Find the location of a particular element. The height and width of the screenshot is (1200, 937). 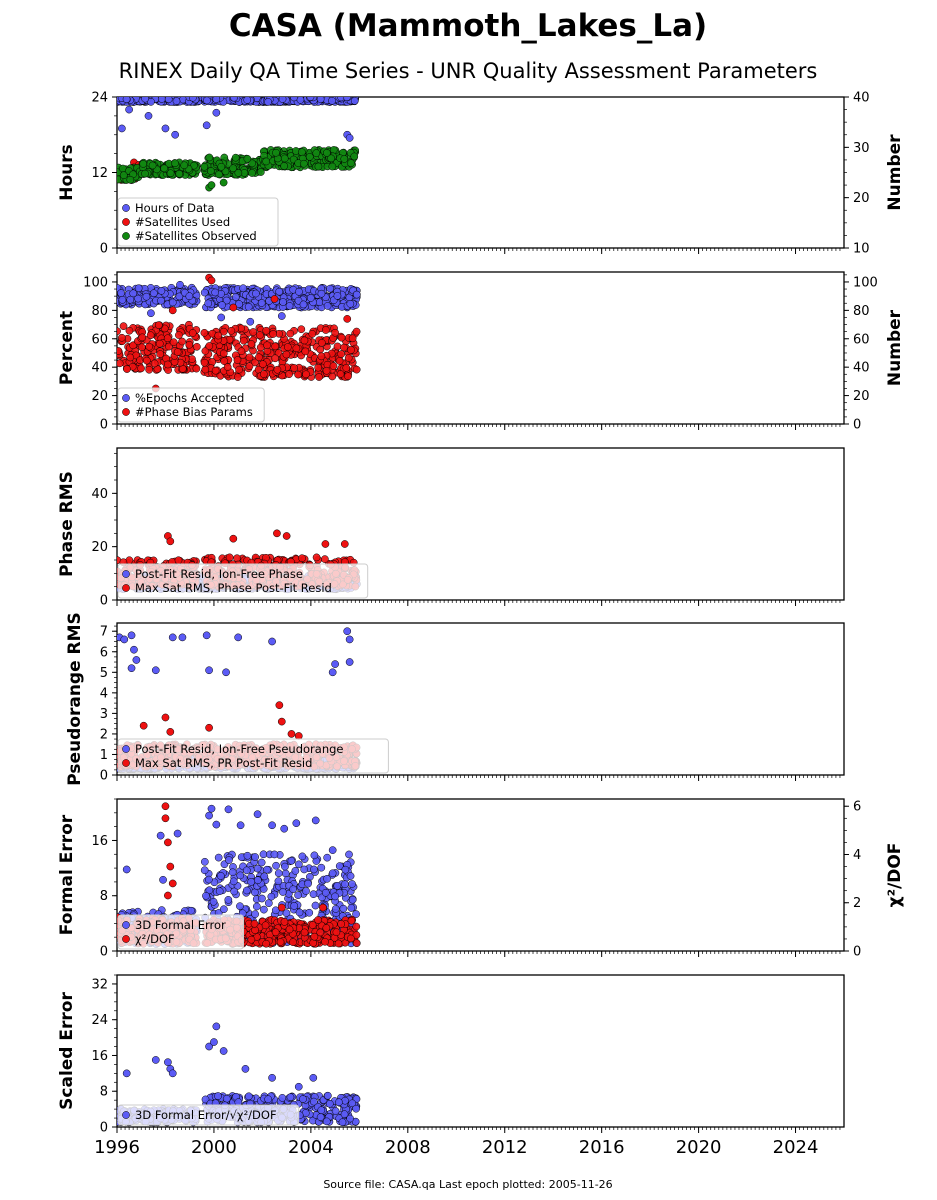

y-tick-label: 24 is located at coordinates (99, 98).